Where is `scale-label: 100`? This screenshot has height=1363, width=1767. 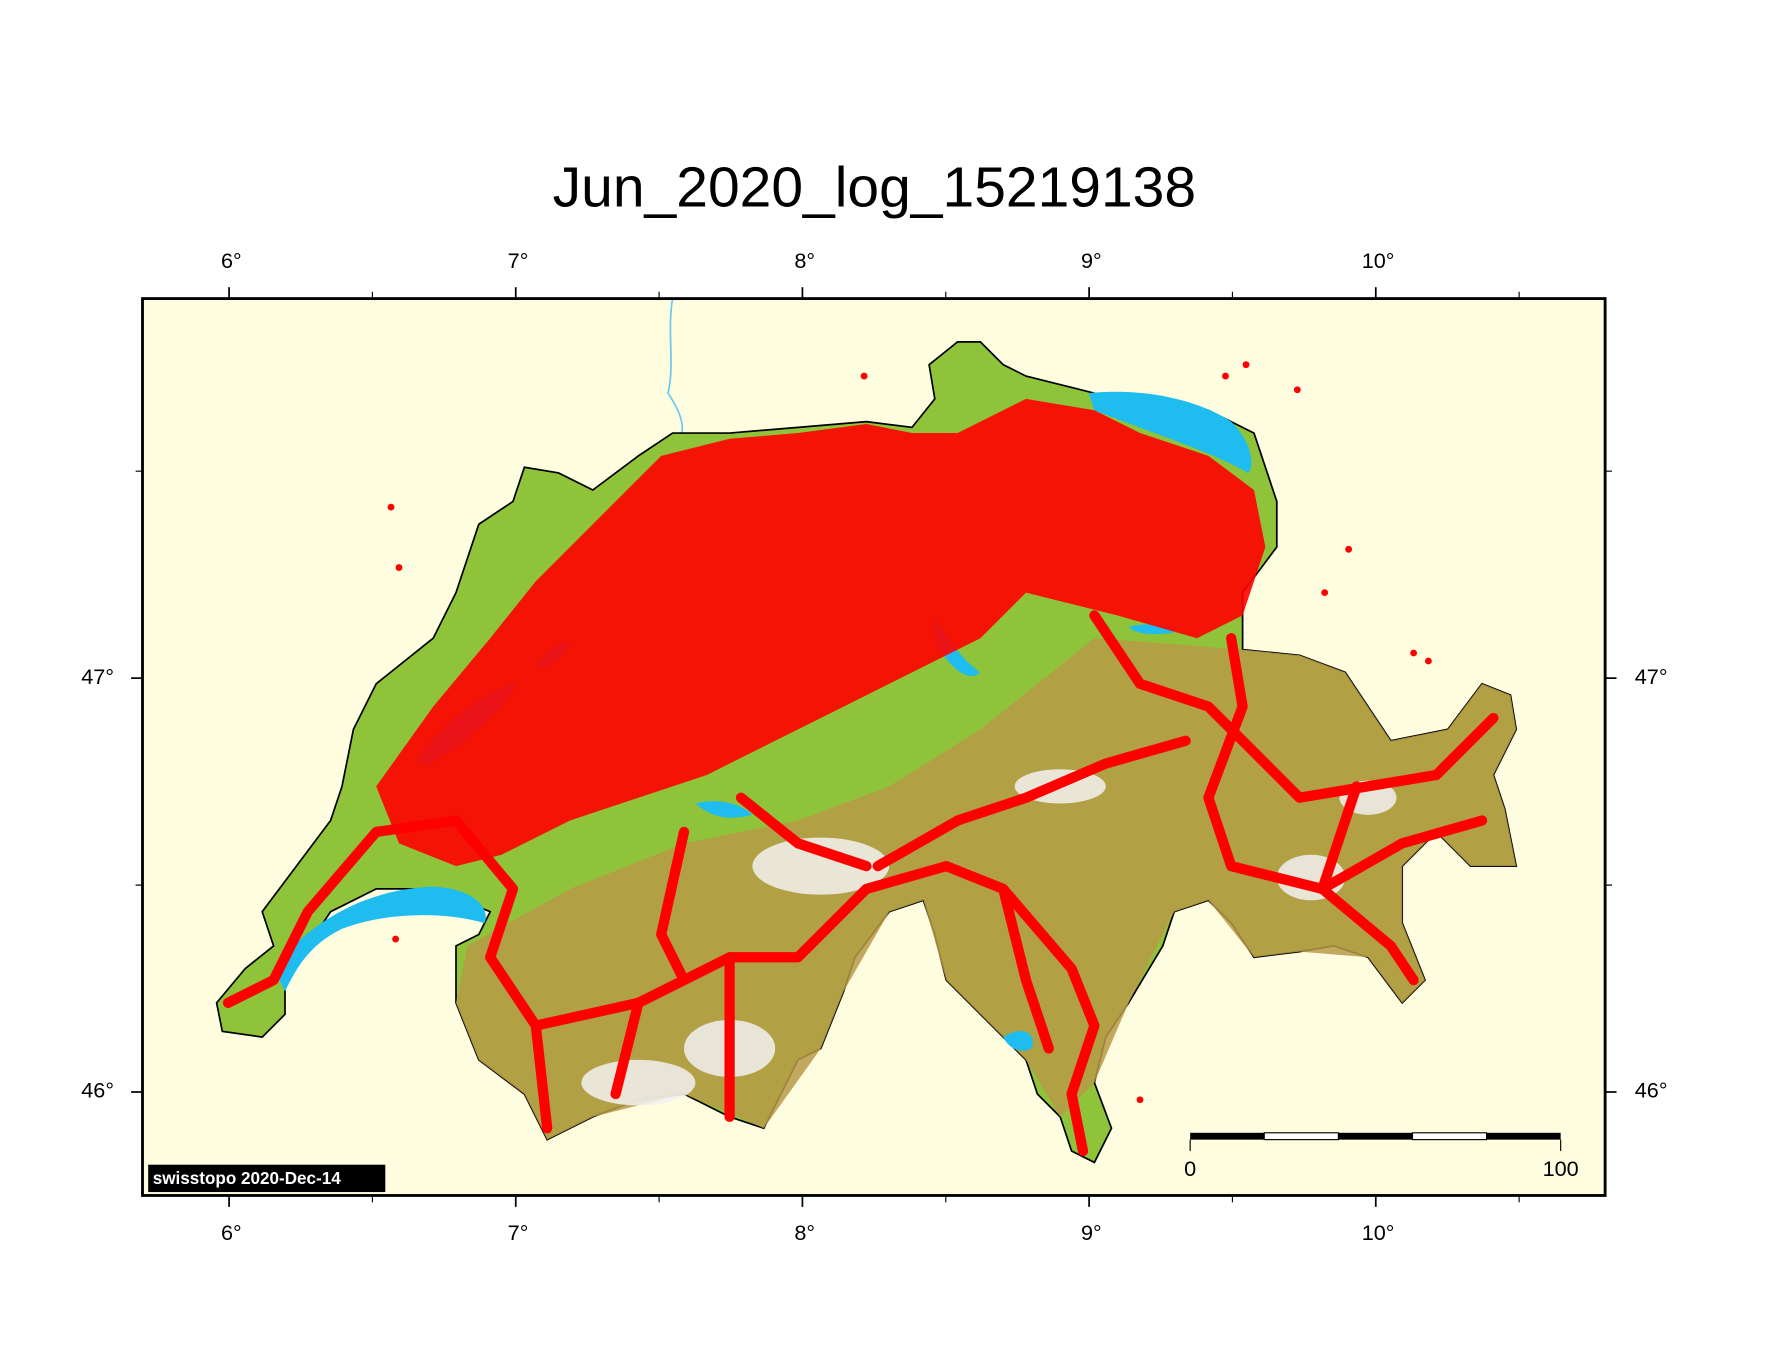
scale-label: 100 is located at coordinates (1561, 1168).